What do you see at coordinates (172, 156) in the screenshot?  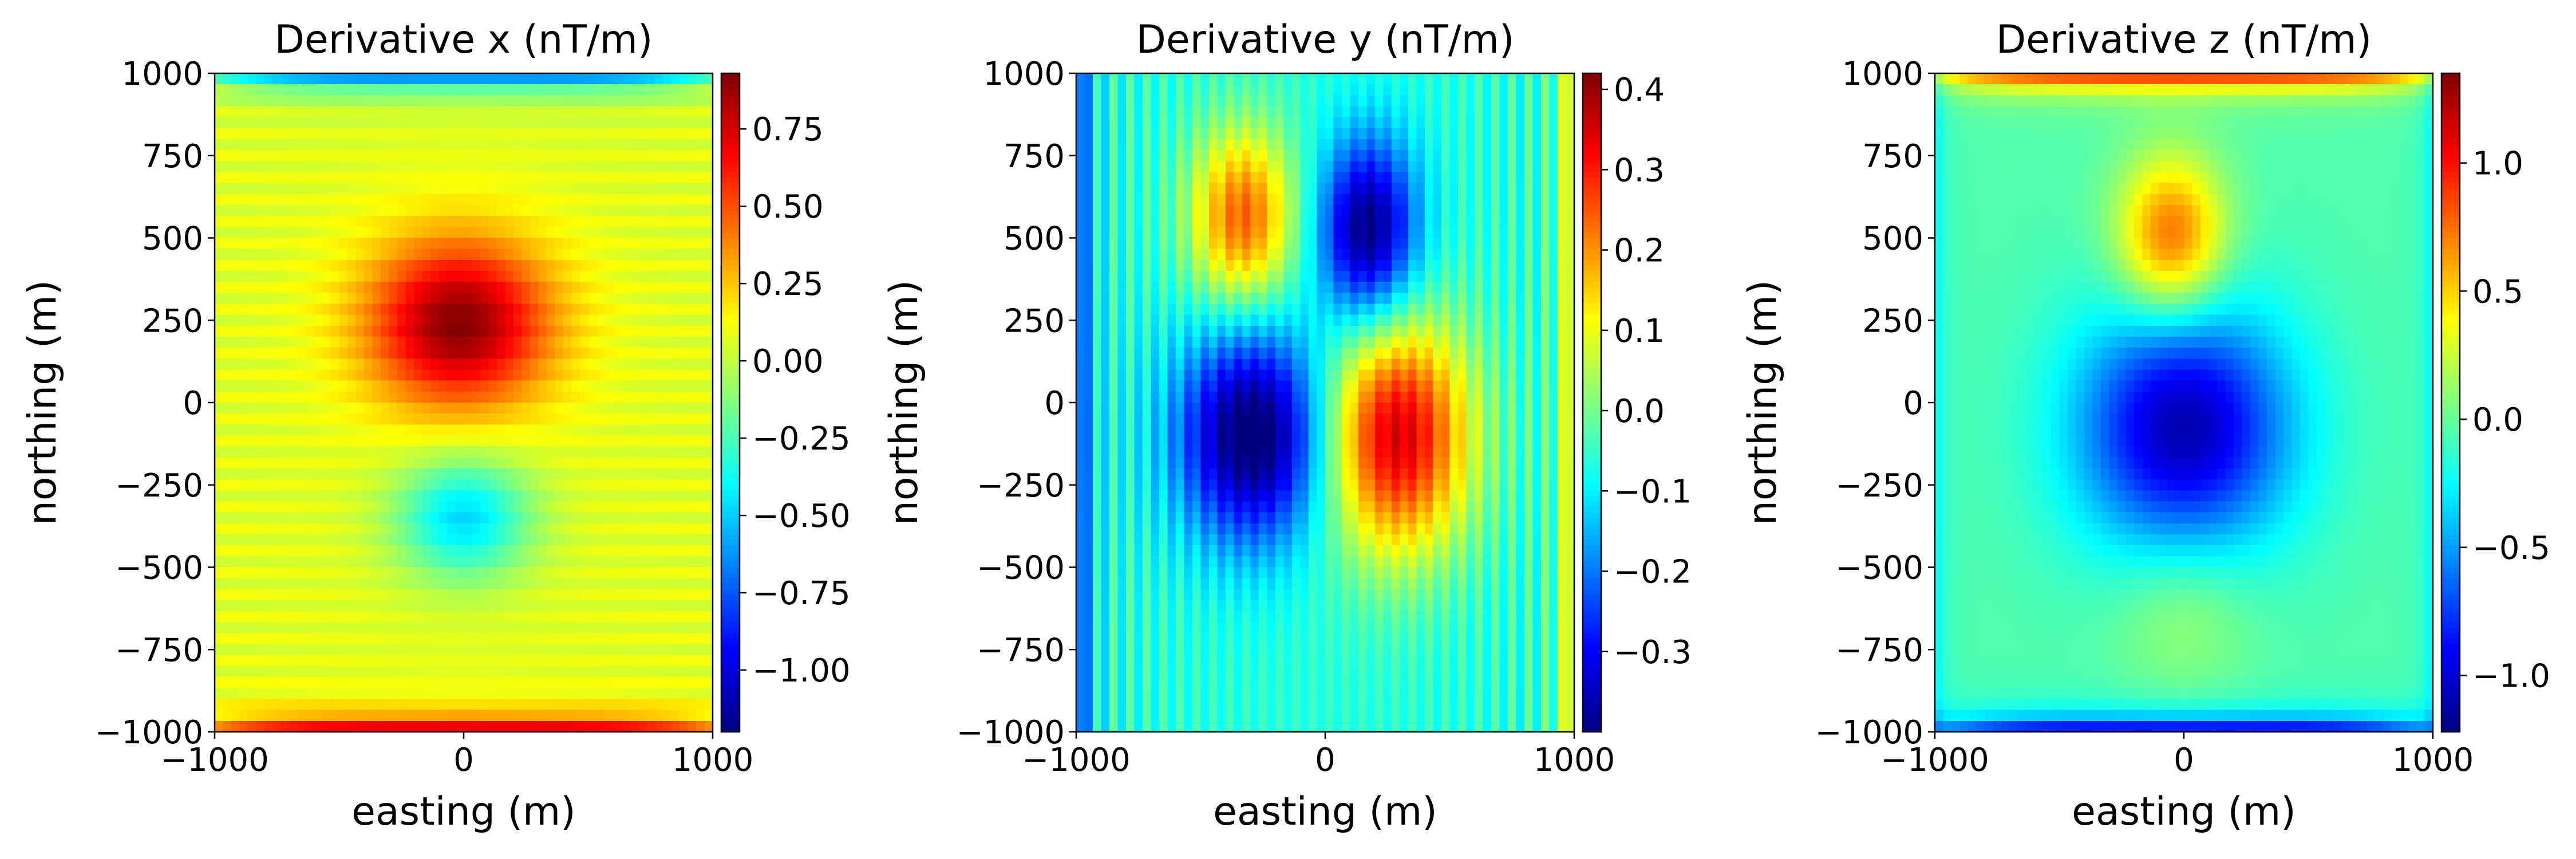 I see `y-tick-label: 750` at bounding box center [172, 156].